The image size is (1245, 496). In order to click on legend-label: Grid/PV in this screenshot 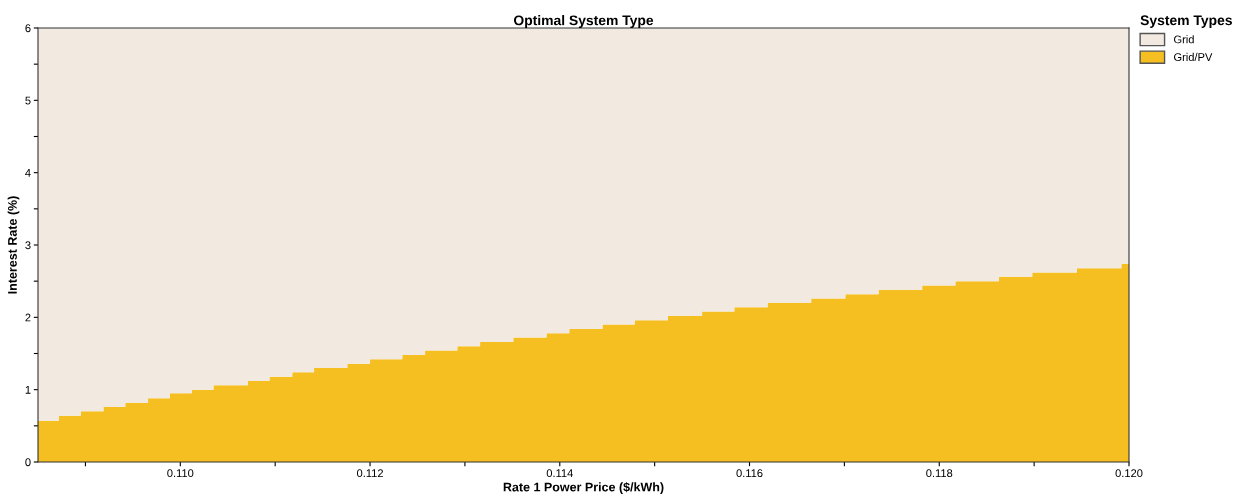, I will do `click(1193, 57)`.